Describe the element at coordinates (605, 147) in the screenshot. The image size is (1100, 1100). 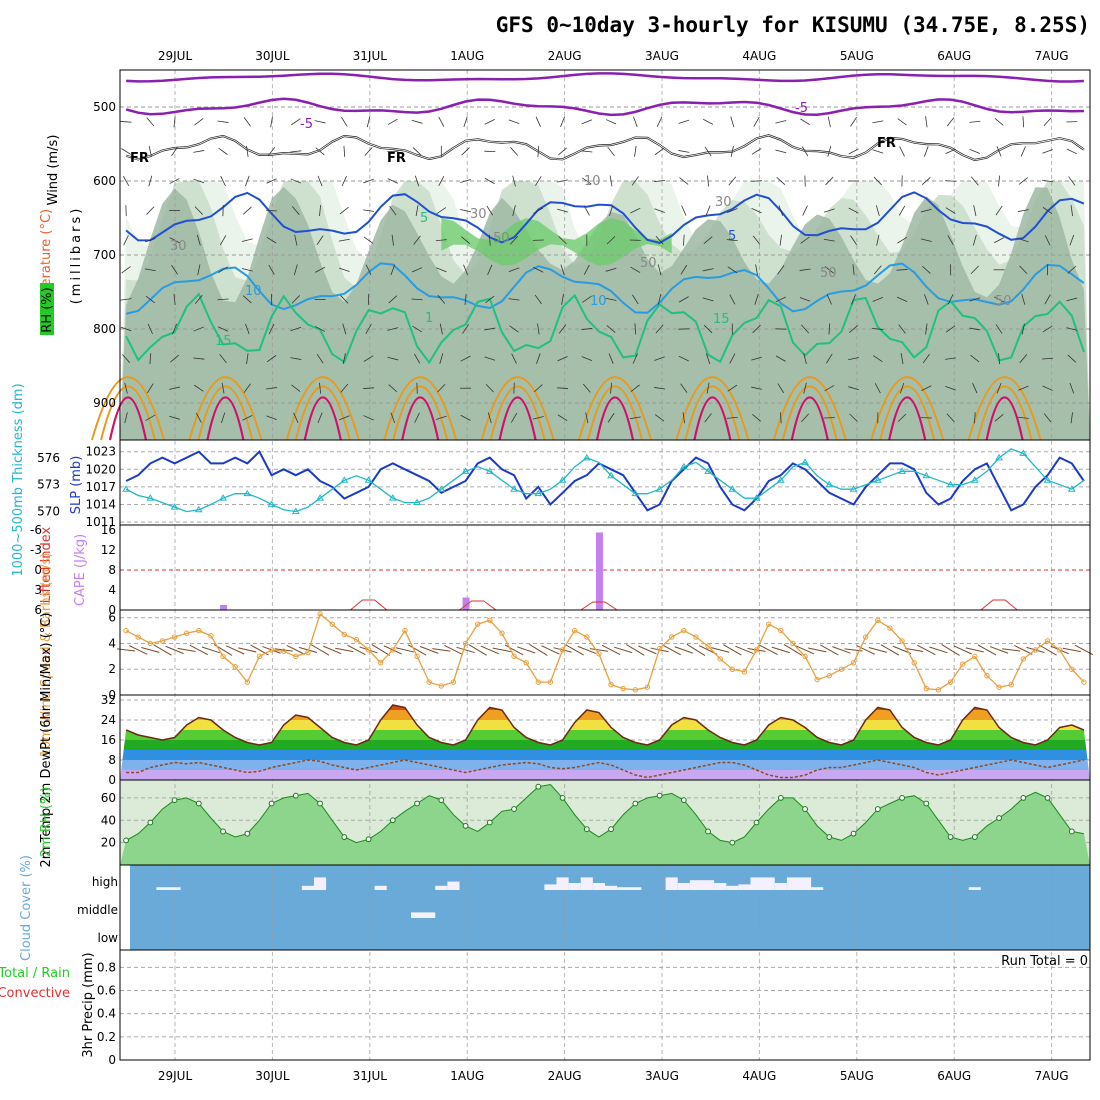
I see `freezing-level-core` at that location.